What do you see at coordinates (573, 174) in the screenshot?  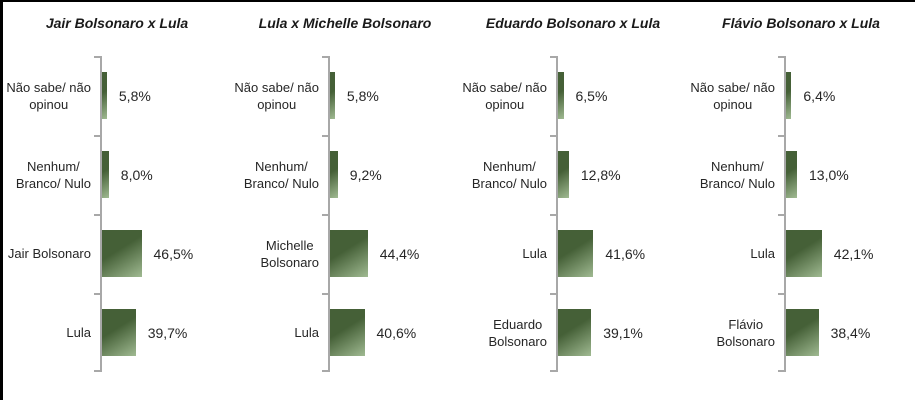 I see `bar-row: Nenhum/ Branco/ Nulo 12,8%` at bounding box center [573, 174].